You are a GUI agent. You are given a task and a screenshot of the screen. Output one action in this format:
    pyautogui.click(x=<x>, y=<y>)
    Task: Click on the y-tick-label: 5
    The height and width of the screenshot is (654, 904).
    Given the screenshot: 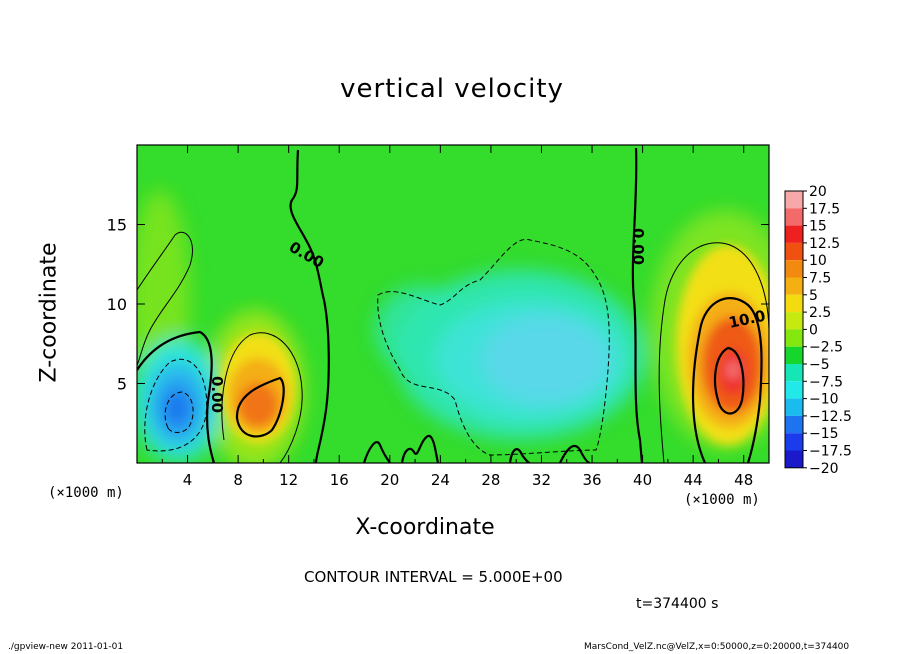 What is the action you would take?
    pyautogui.click(x=122, y=384)
    